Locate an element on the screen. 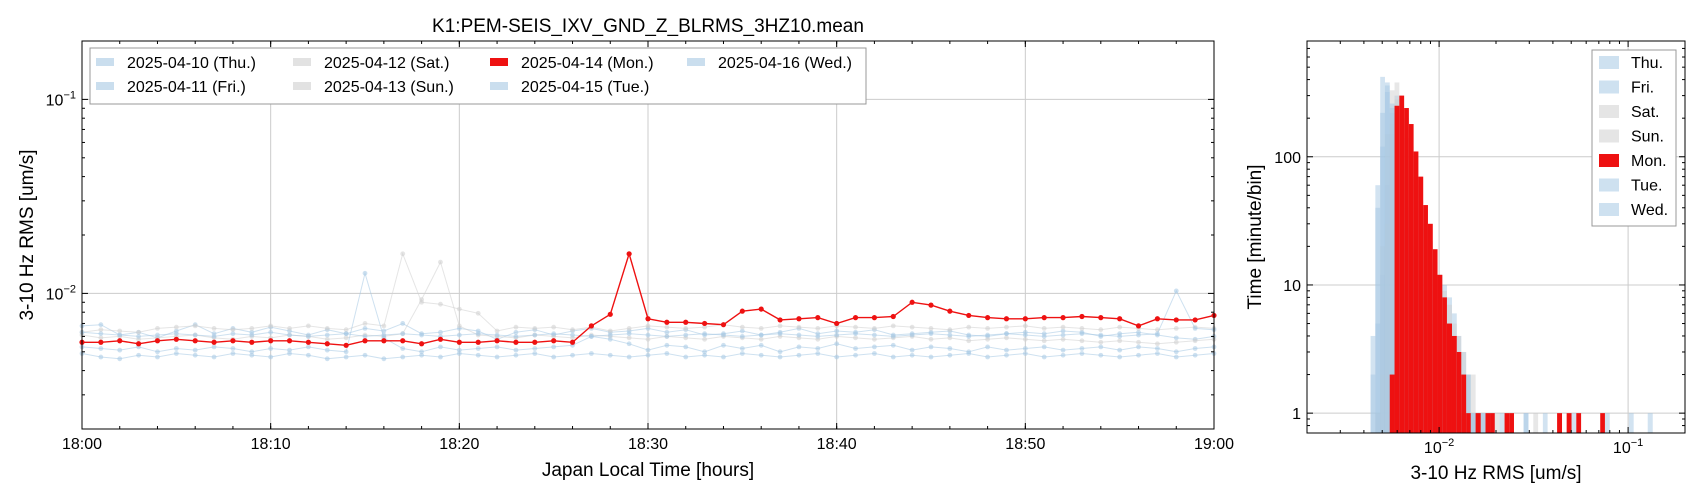 This screenshot has height=500, width=1700. timeseries-y-tick-label: 10−1 is located at coordinates (61, 99).